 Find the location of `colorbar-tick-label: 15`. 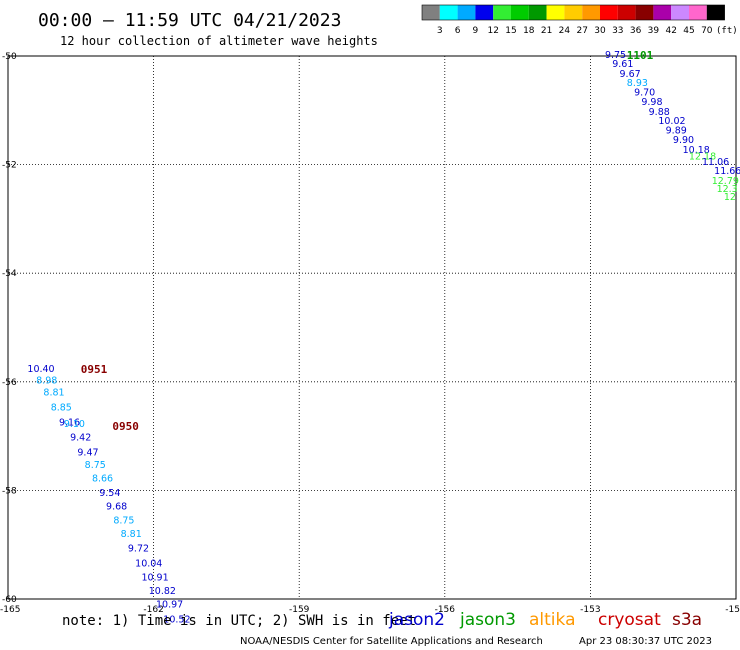

colorbar-tick-label: 15 is located at coordinates (510, 31).